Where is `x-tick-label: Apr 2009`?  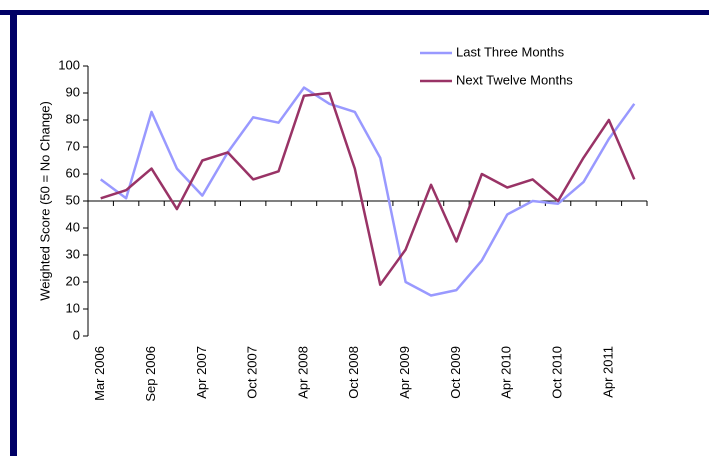 x-tick-label: Apr 2009 is located at coordinates (404, 372).